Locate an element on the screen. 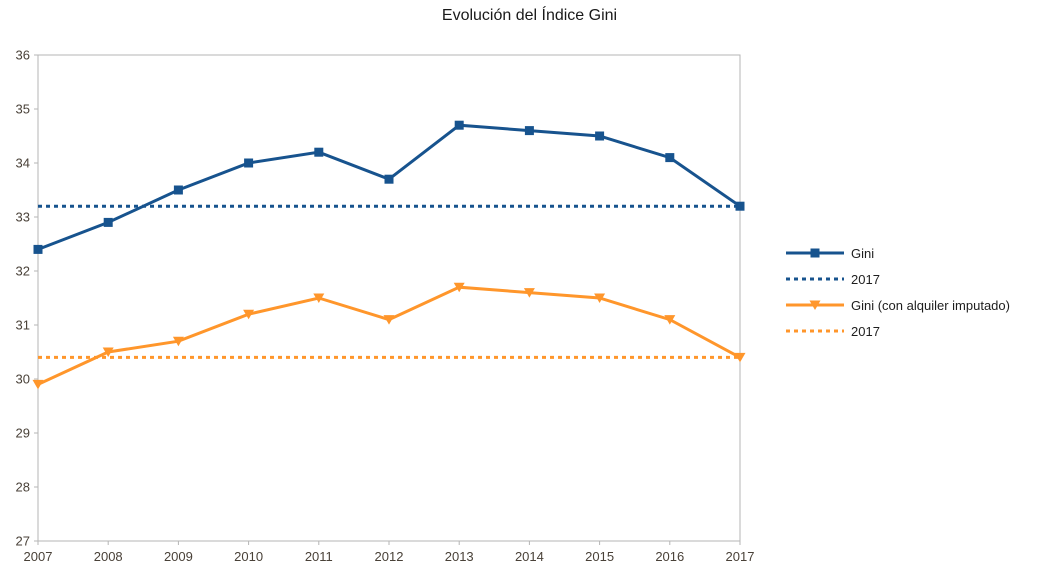  legend-swatch-gini is located at coordinates (815, 253).